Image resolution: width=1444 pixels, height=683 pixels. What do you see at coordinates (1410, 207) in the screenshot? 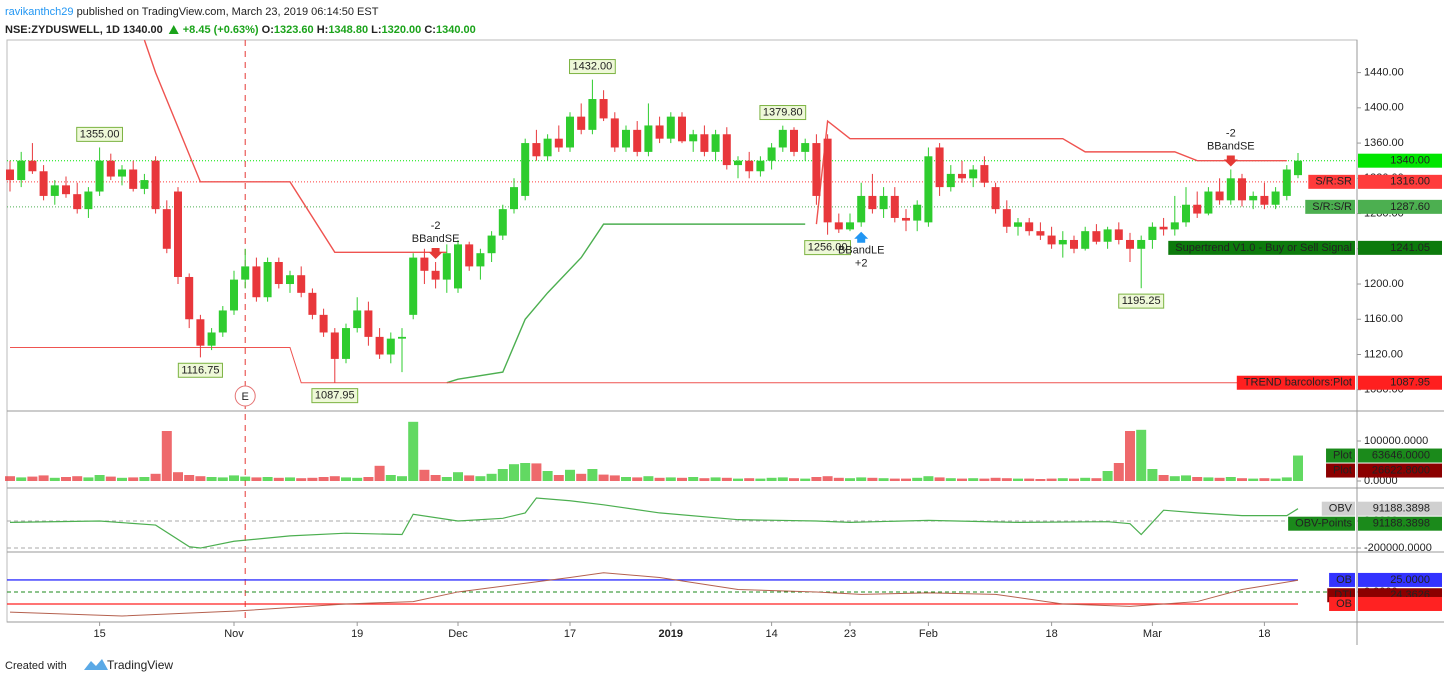
I see `value-label: 1287.60` at bounding box center [1410, 207].